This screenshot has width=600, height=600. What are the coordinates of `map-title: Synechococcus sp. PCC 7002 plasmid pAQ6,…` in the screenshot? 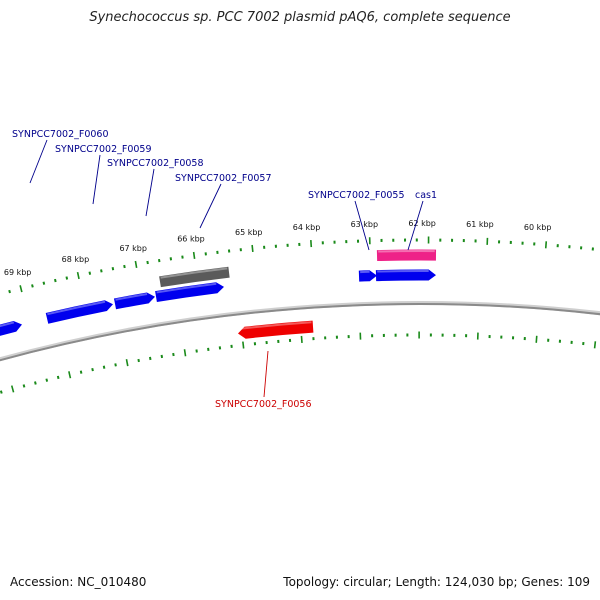 It's located at (300, 17).